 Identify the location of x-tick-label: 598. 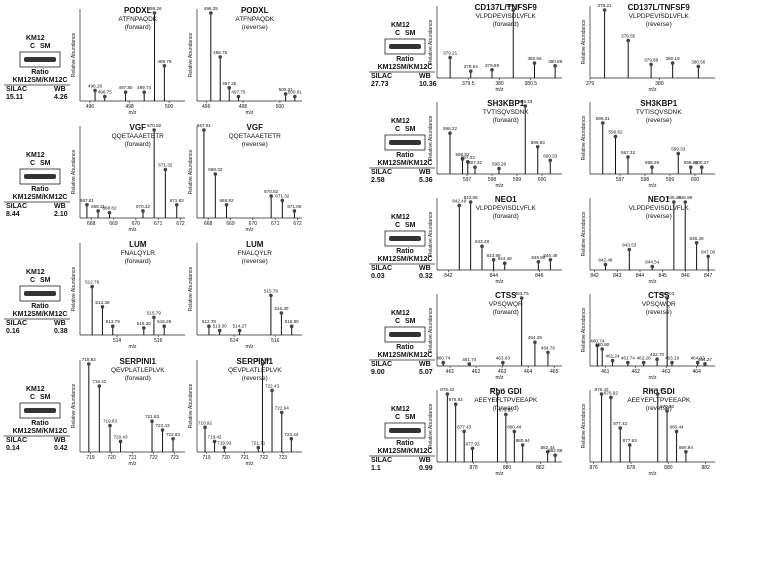
(492, 180).